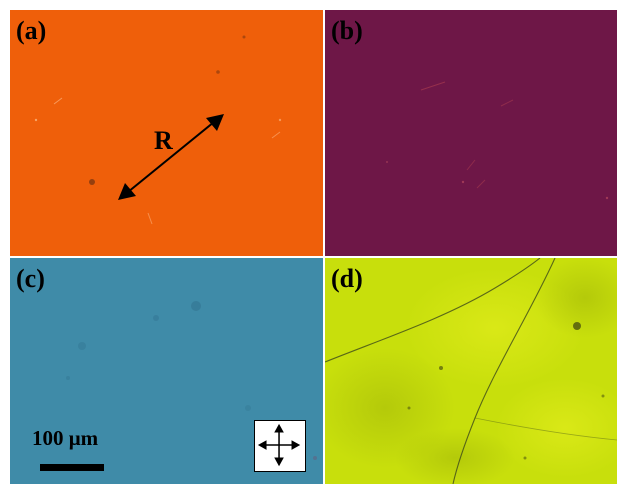  What do you see at coordinates (65, 438) in the screenshot?
I see `scale-bar-label: 100 μm` at bounding box center [65, 438].